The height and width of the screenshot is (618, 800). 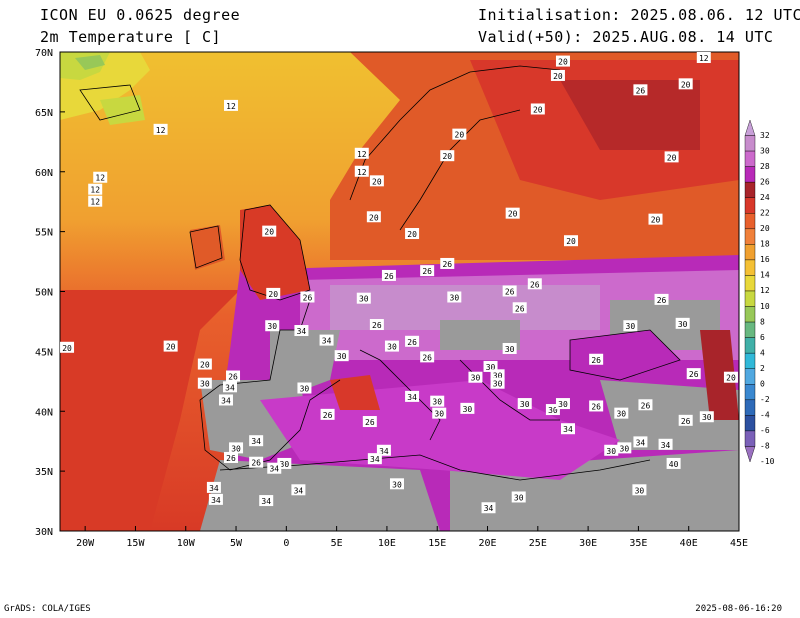 I want to click on colorbar-label: 10, so click(x=765, y=306).